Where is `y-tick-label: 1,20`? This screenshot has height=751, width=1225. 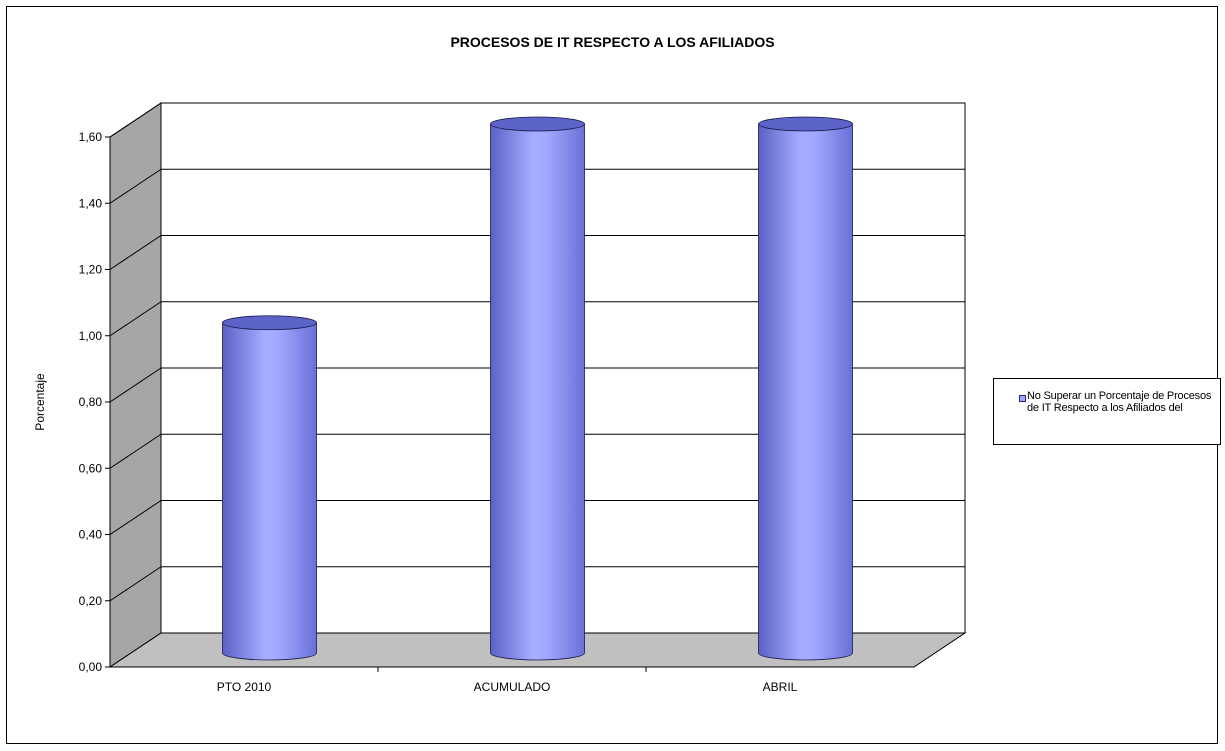 y-tick-label: 1,20 is located at coordinates (91, 270).